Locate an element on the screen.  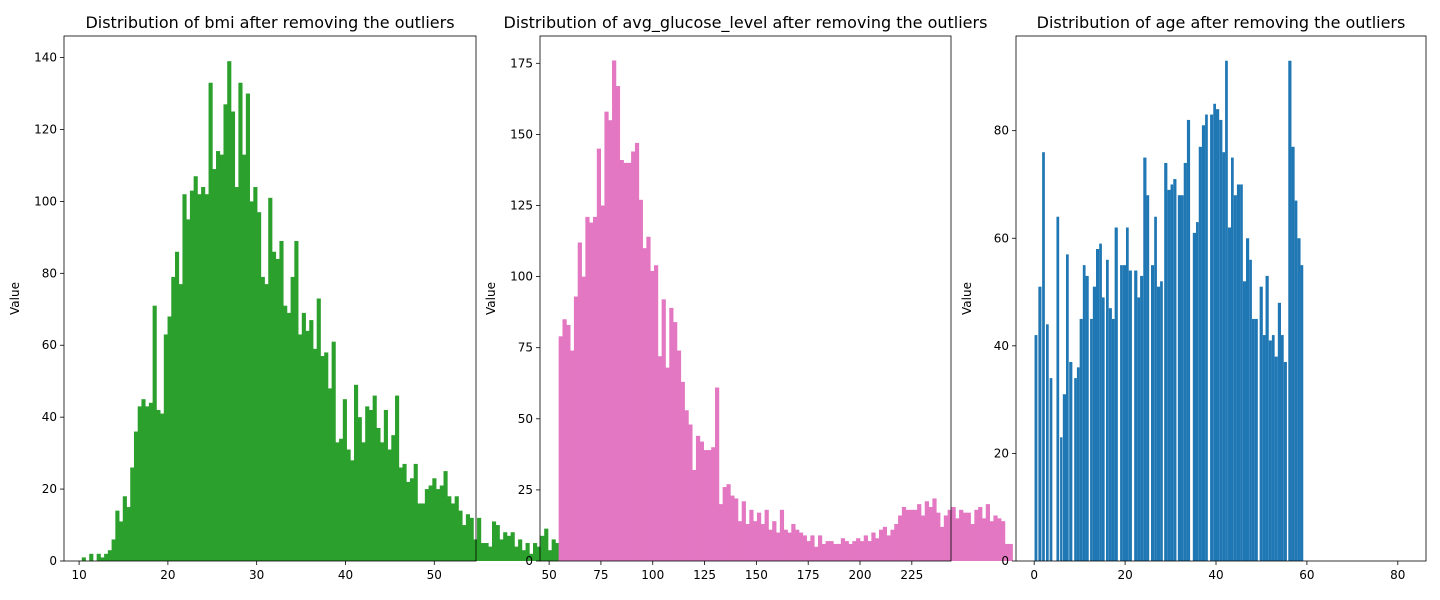
y-tick-label: 40 is located at coordinates (1001, 346).